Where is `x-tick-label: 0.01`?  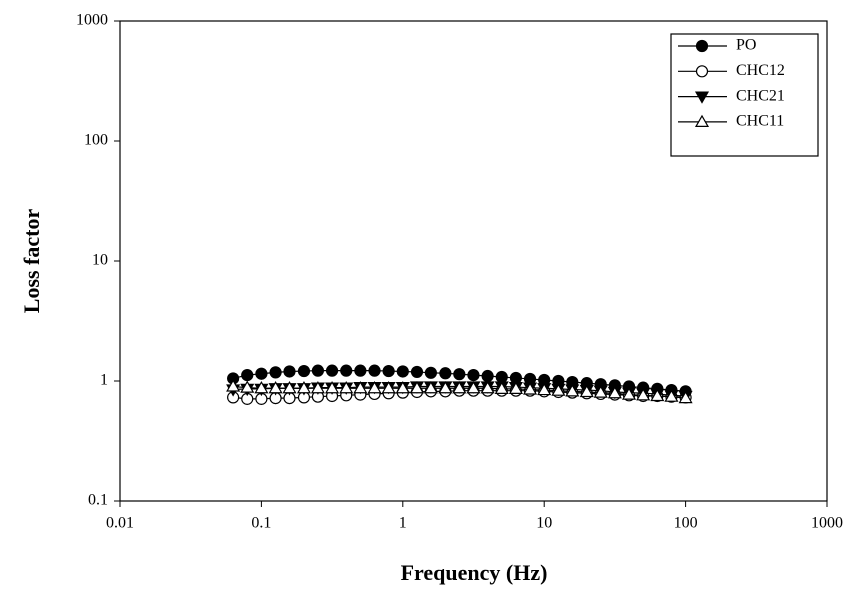
x-tick-label: 0.01 is located at coordinates (120, 523).